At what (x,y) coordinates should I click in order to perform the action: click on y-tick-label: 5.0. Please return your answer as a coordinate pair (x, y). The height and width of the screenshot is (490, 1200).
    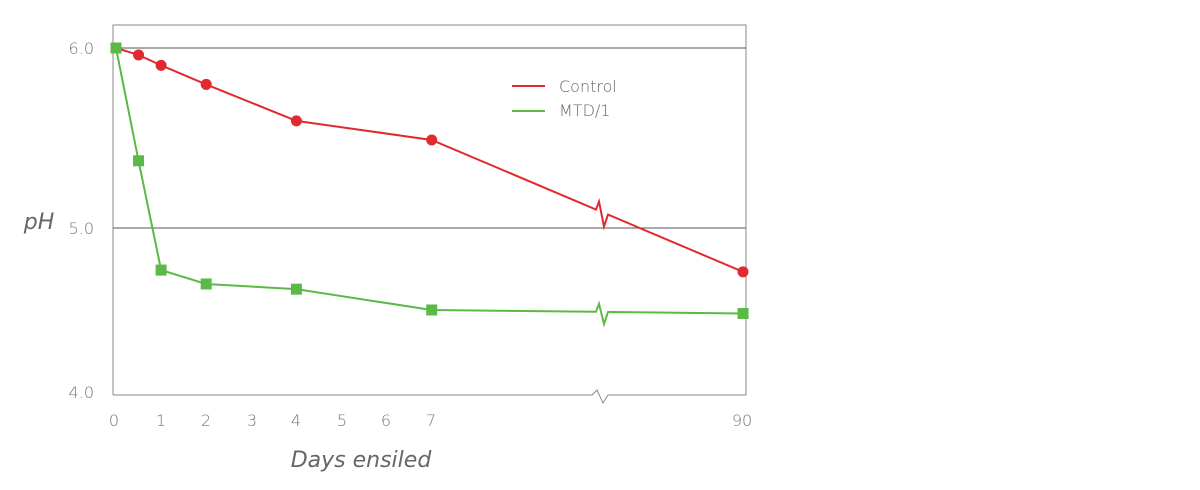
    Looking at the image, I should click on (81, 228).